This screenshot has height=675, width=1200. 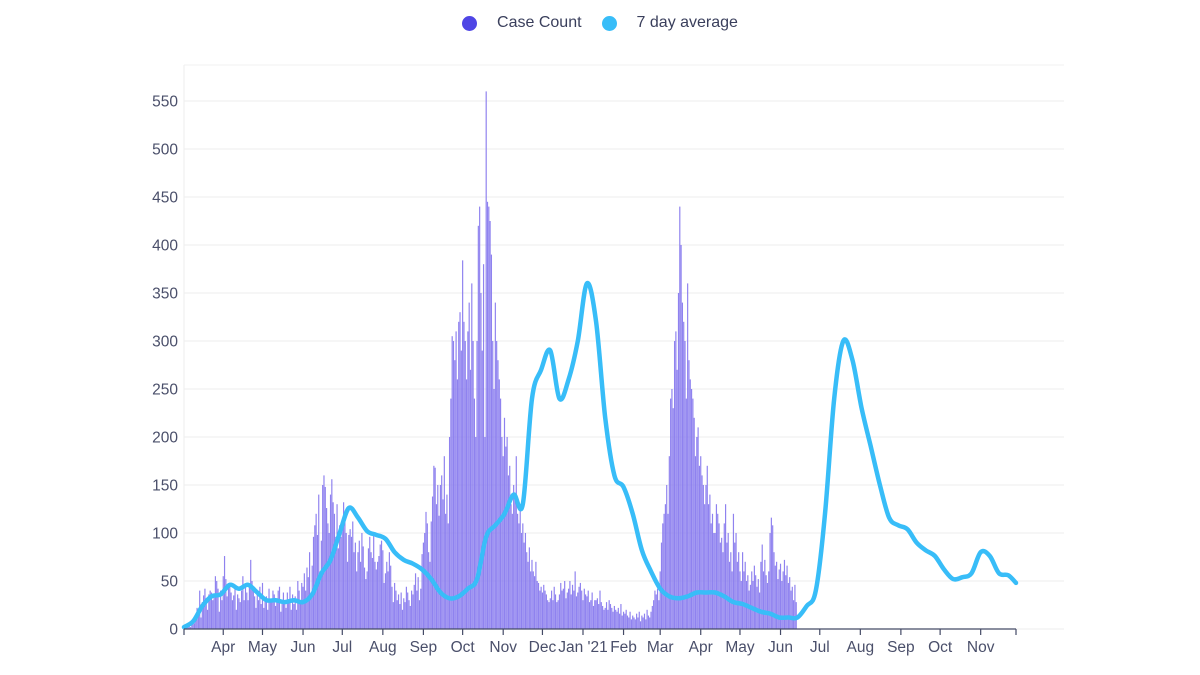 What do you see at coordinates (165, 534) in the screenshot?
I see `y-tick-label: 100` at bounding box center [165, 534].